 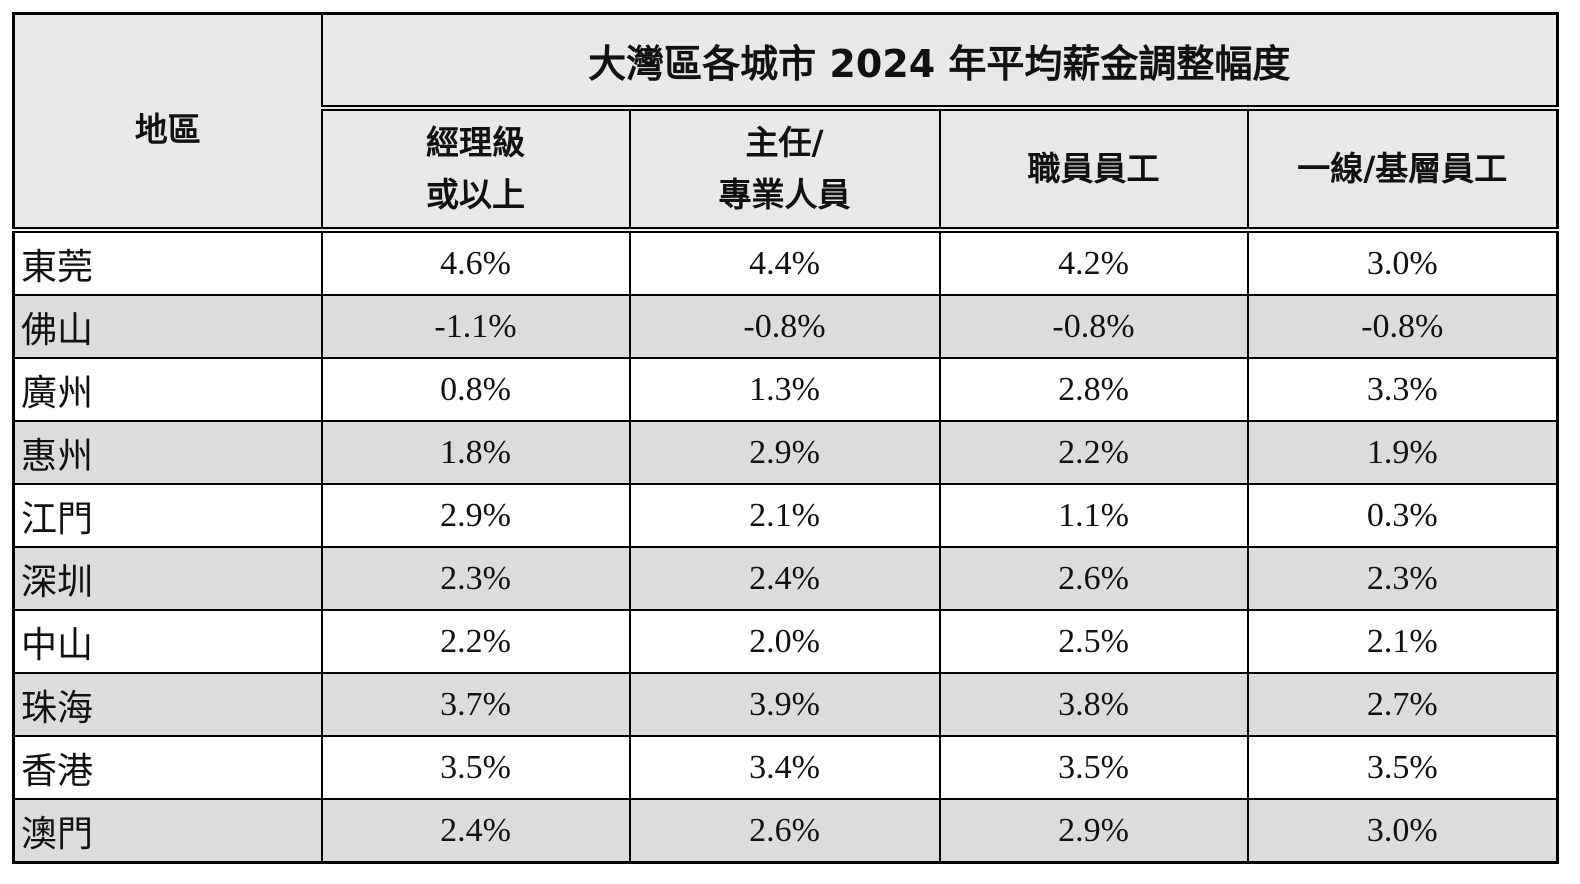 What do you see at coordinates (939, 61) in the screenshot?
I see `table-title: 大灣區各城市 2024 年平均薪金調整幅度` at bounding box center [939, 61].